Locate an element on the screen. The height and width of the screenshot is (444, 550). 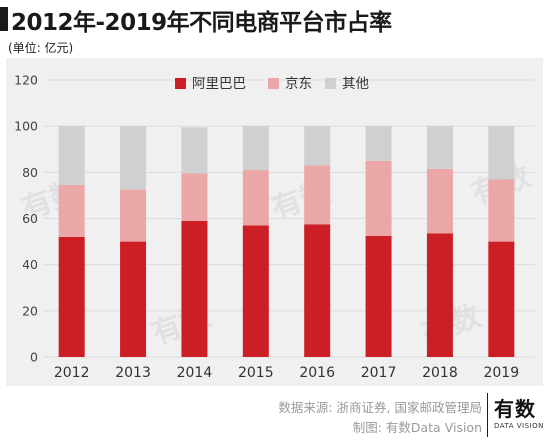
logo-subtext: DATA VISION is located at coordinates (519, 426).